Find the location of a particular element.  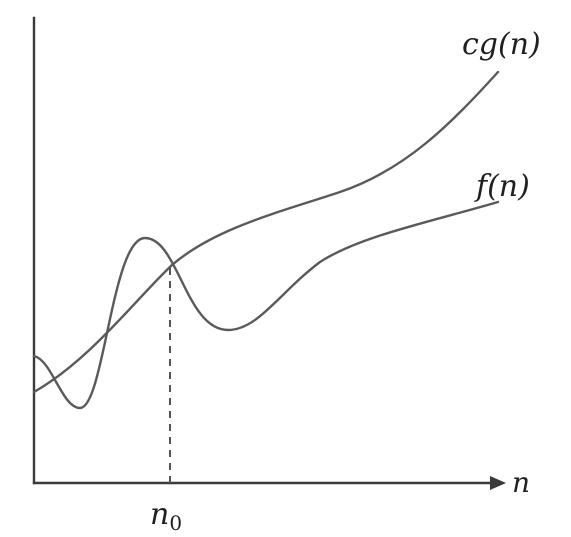

n0-label-subscript: 0 is located at coordinates (175, 523).